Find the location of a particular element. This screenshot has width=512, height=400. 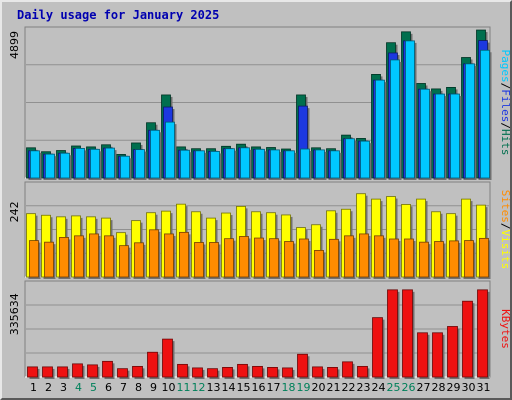

panel-visitors-tick-label: 242 is located at coordinates (14, 211).